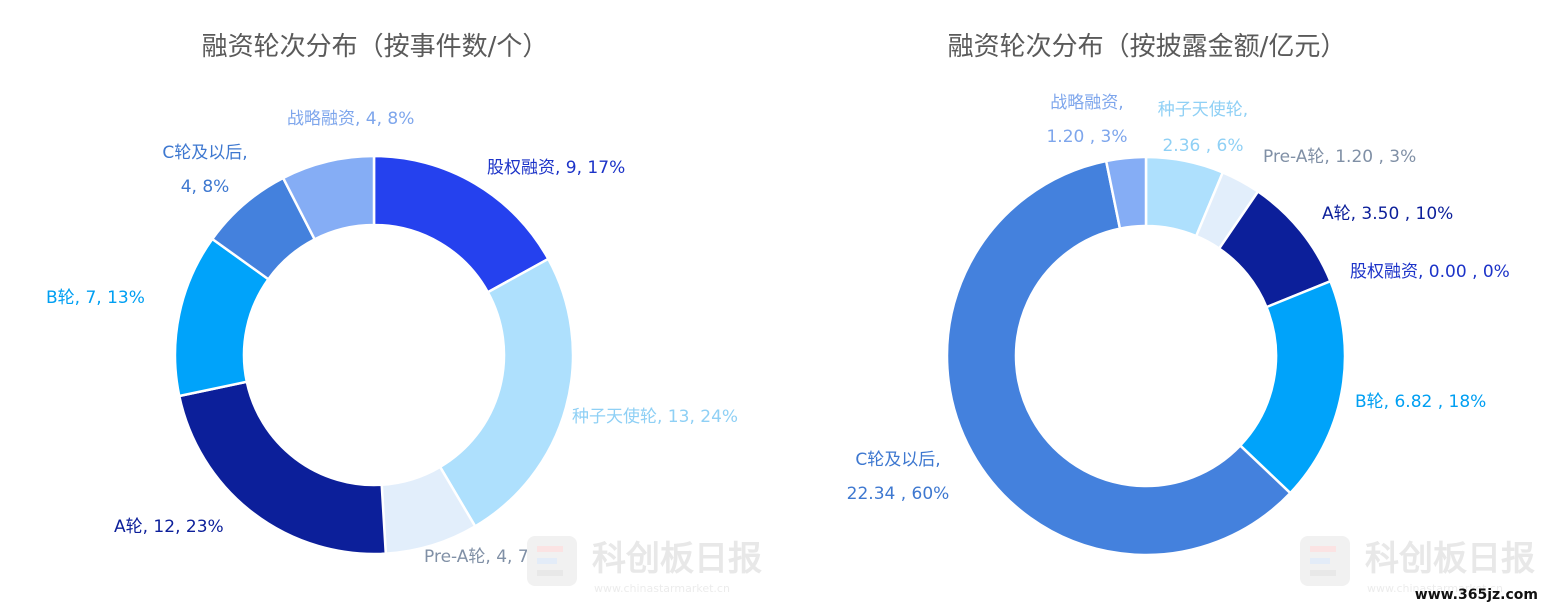  I want to click on label-left-equity: 股权融资, 9, 17%, so click(556, 168).